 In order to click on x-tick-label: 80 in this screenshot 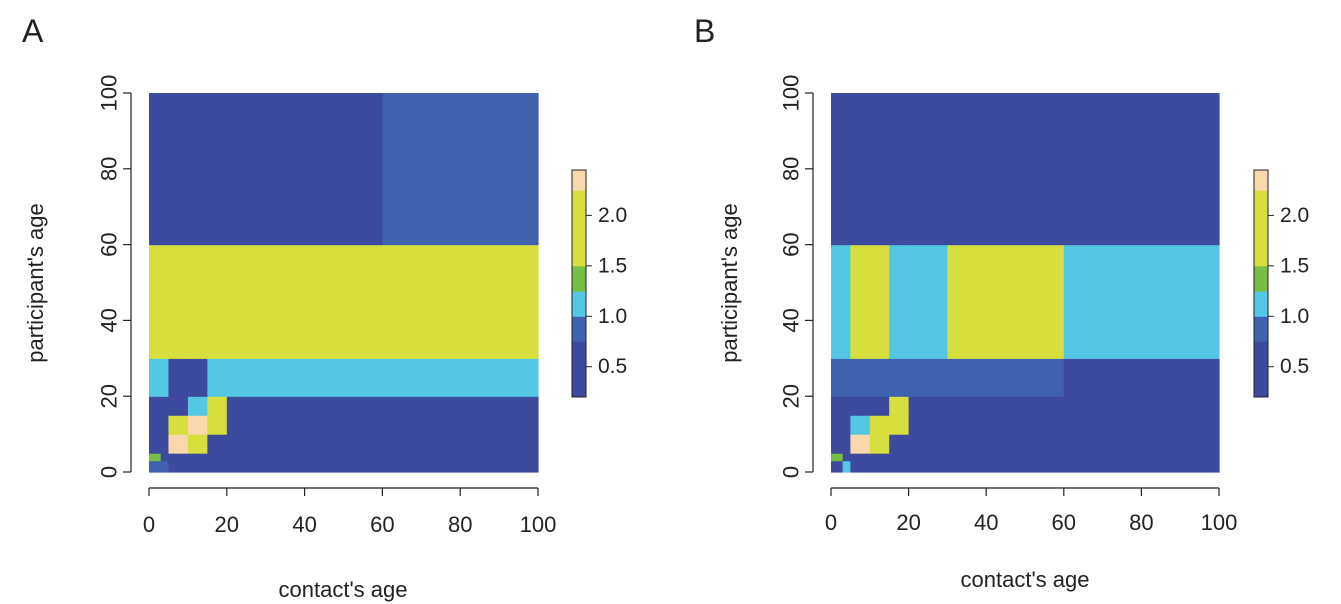, I will do `click(460, 524)`.